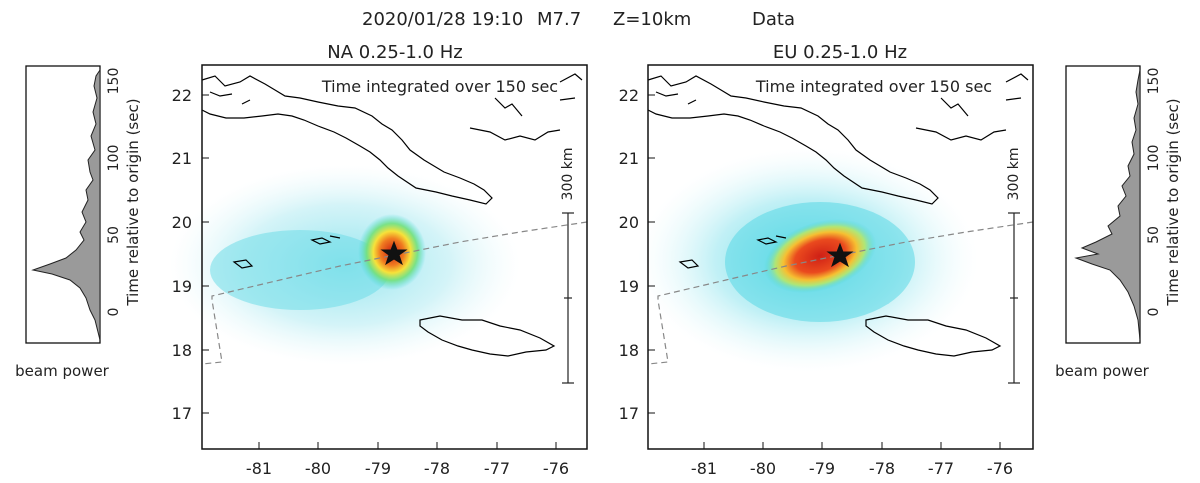 The height and width of the screenshot is (483, 1200). Describe the element at coordinates (378, 468) in the screenshot. I see `map-na-x-tick-79: -79` at that location.